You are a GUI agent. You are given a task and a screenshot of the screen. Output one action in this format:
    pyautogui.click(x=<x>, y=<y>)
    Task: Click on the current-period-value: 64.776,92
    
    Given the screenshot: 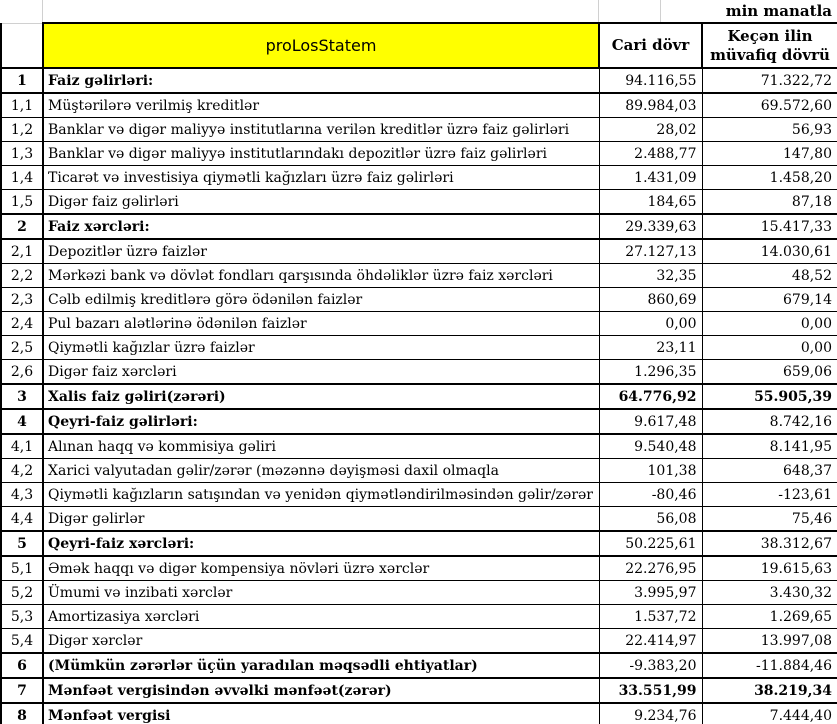 What is the action you would take?
    pyautogui.click(x=650, y=396)
    